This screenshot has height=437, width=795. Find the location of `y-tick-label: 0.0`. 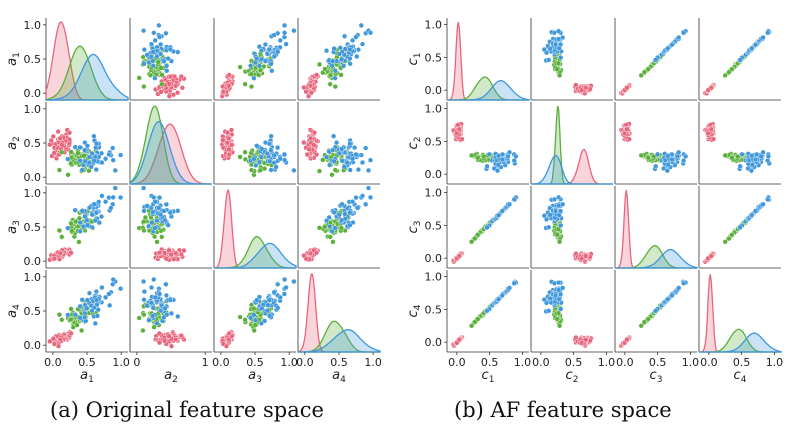

y-tick-label: 0.0 is located at coordinates (33, 261).